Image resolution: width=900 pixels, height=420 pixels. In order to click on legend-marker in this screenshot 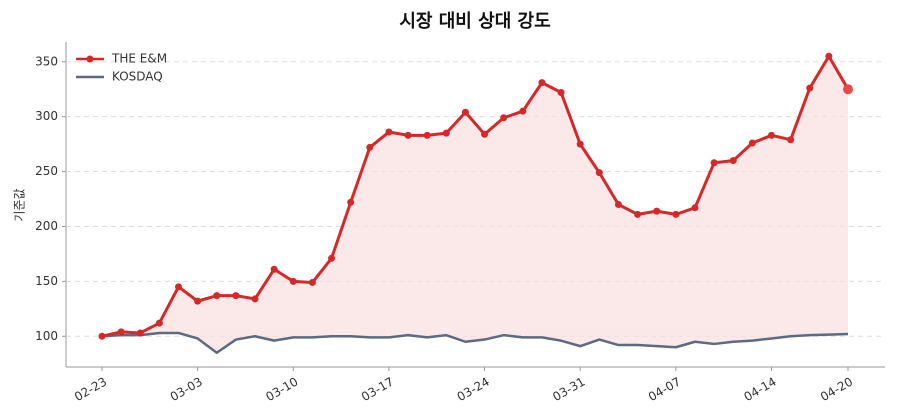, I will do `click(90, 59)`.